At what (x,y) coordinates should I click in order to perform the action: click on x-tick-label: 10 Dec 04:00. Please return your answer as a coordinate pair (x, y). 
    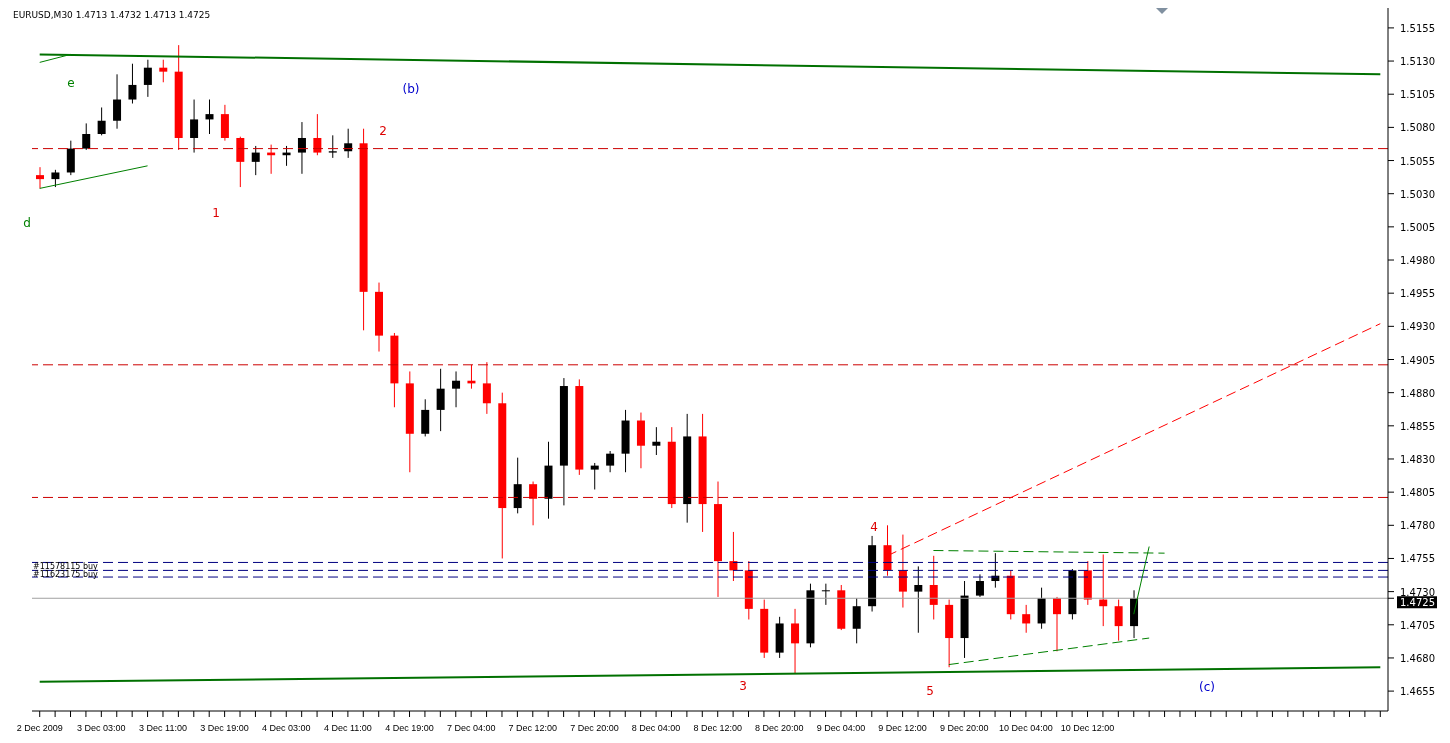
    Looking at the image, I should click on (1026, 728).